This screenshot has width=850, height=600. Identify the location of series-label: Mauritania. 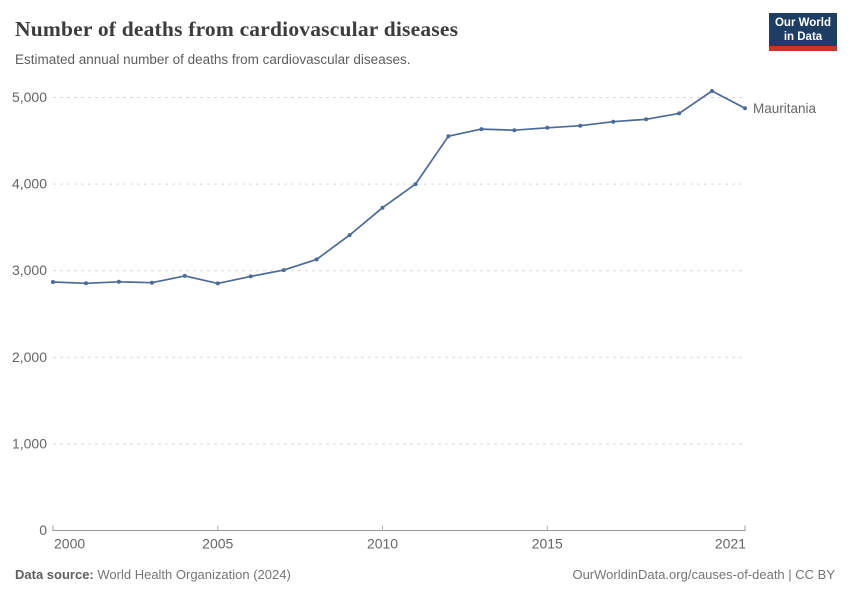
(785, 108).